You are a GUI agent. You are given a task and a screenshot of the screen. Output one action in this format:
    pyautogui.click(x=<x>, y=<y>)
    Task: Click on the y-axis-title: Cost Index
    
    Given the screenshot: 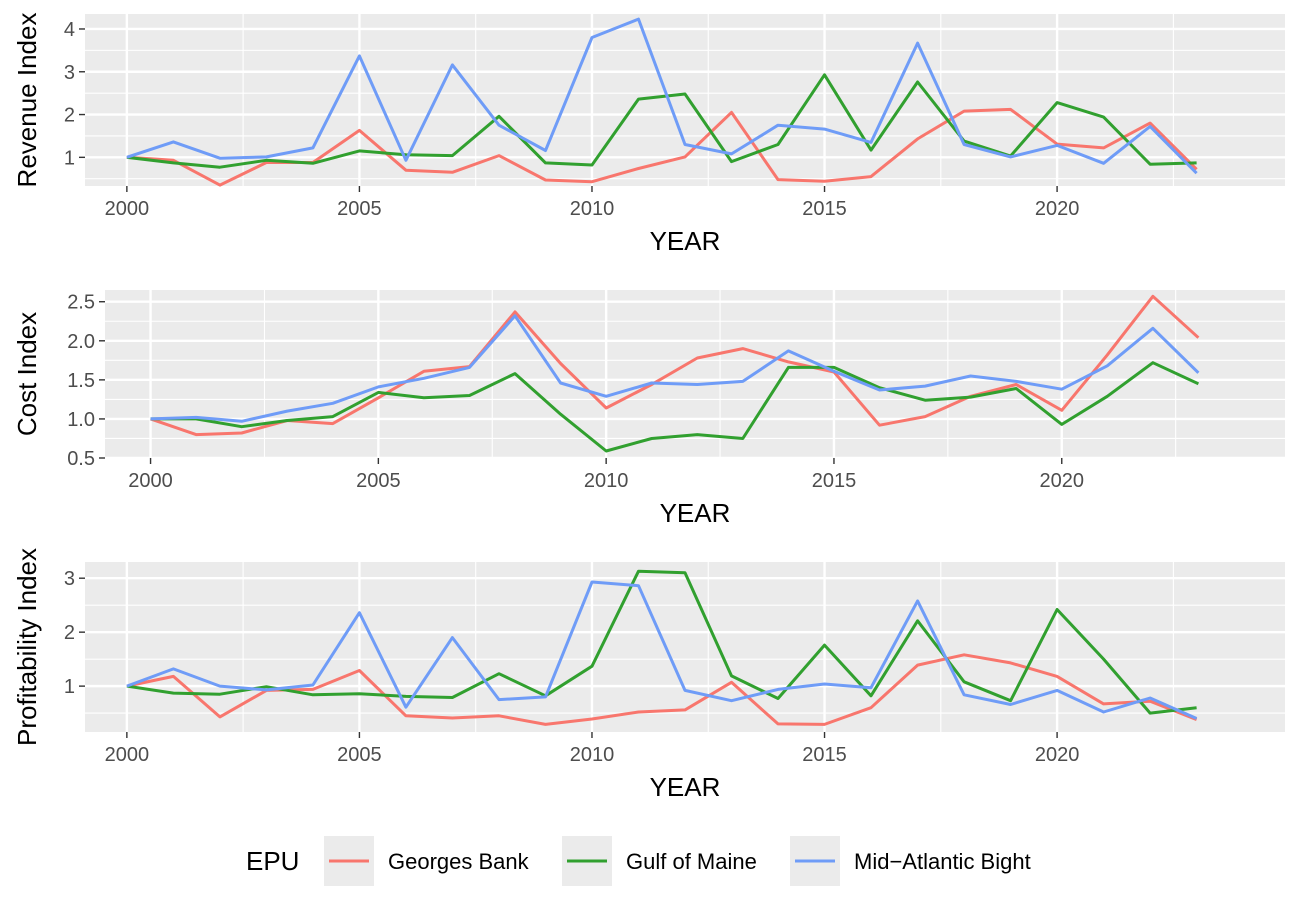 What is the action you would take?
    pyautogui.click(x=27, y=374)
    